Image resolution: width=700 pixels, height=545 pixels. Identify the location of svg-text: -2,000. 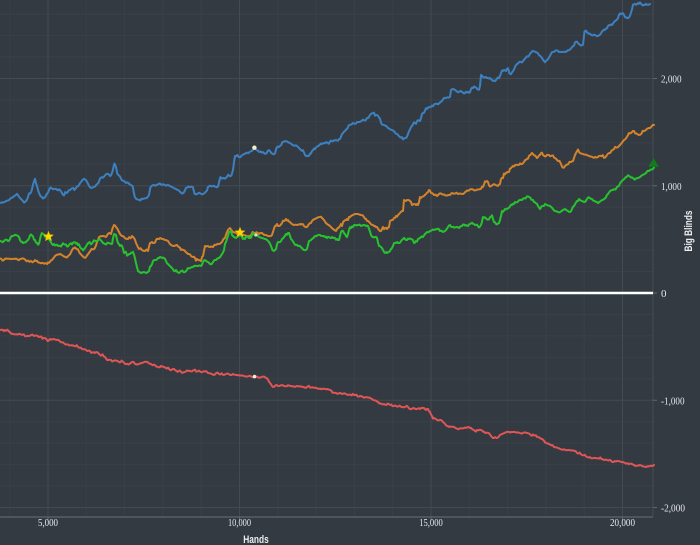
(673, 509).